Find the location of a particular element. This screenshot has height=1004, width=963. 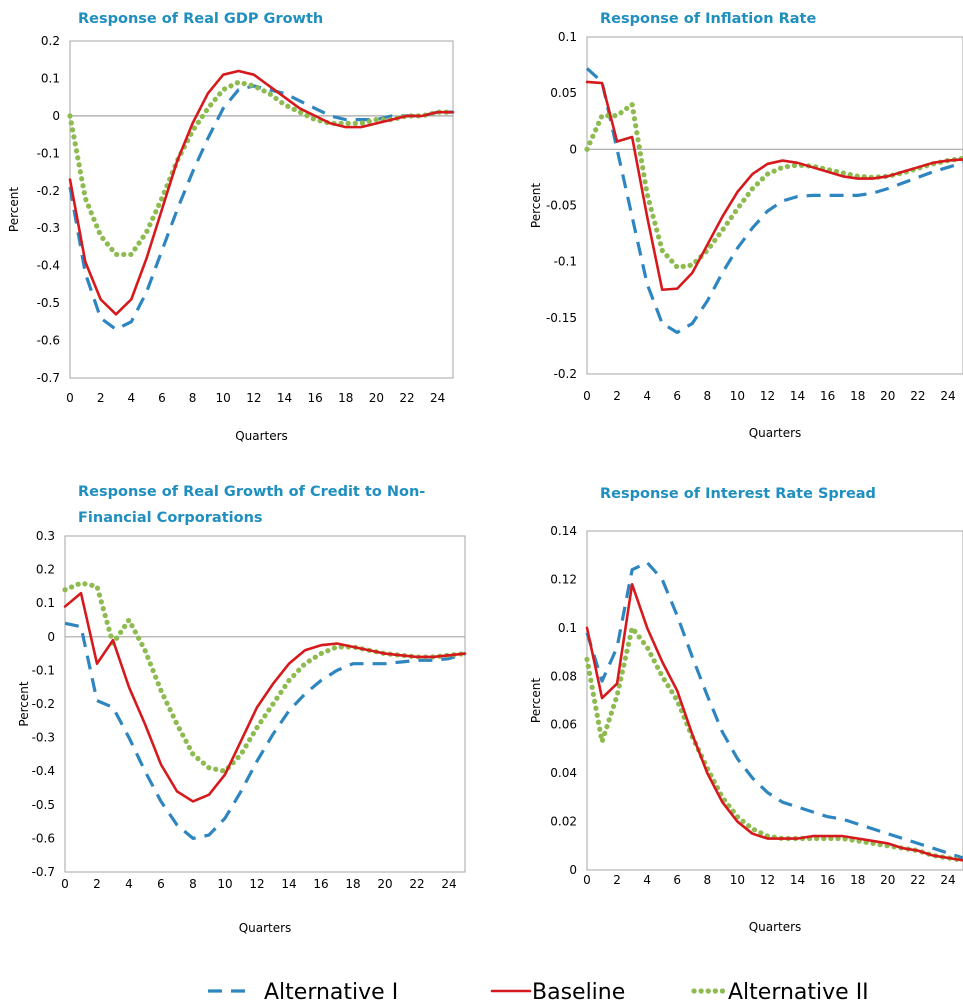

y-tick-label: 0.3 is located at coordinates (45, 536).